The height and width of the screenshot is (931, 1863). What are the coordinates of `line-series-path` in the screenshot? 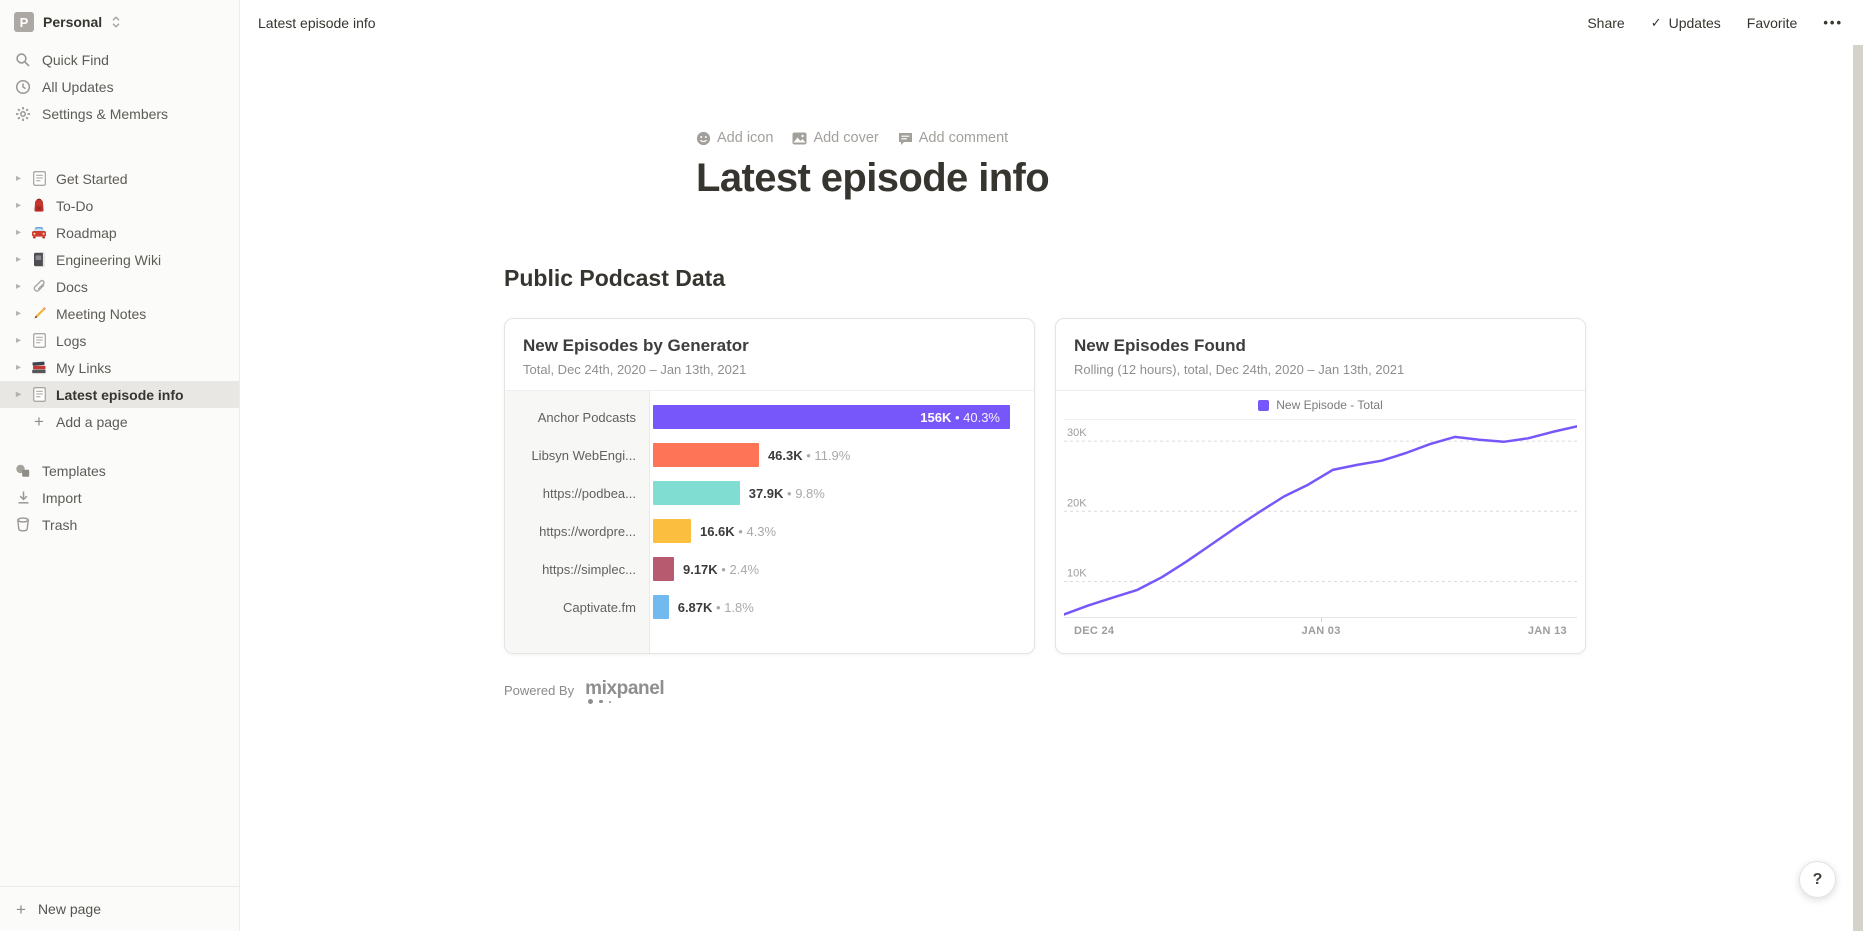 It's located at (1320, 520).